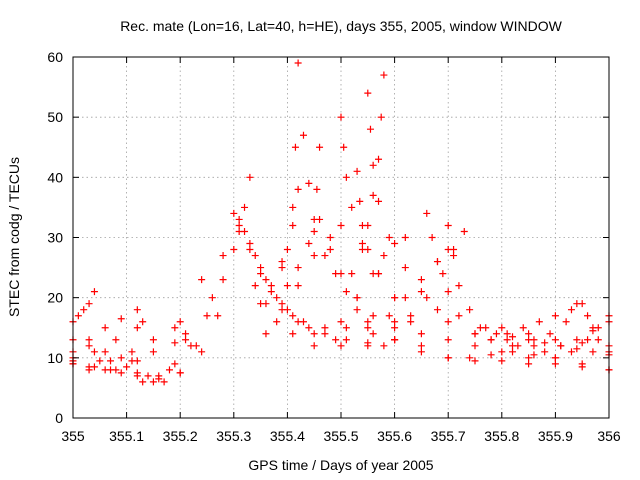  What do you see at coordinates (14, 237) in the screenshot?
I see `y-axis-label: STEC from codg / TECUs` at bounding box center [14, 237].